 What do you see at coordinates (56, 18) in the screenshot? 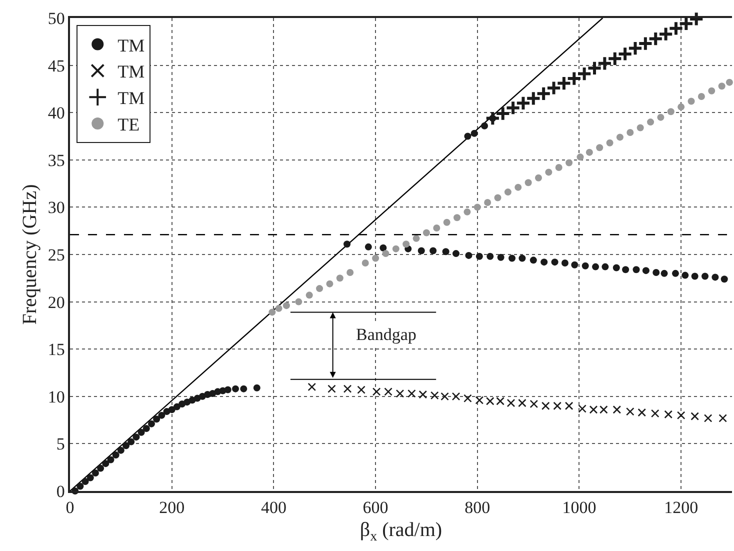
I see `y-tick-label: 50` at bounding box center [56, 18].